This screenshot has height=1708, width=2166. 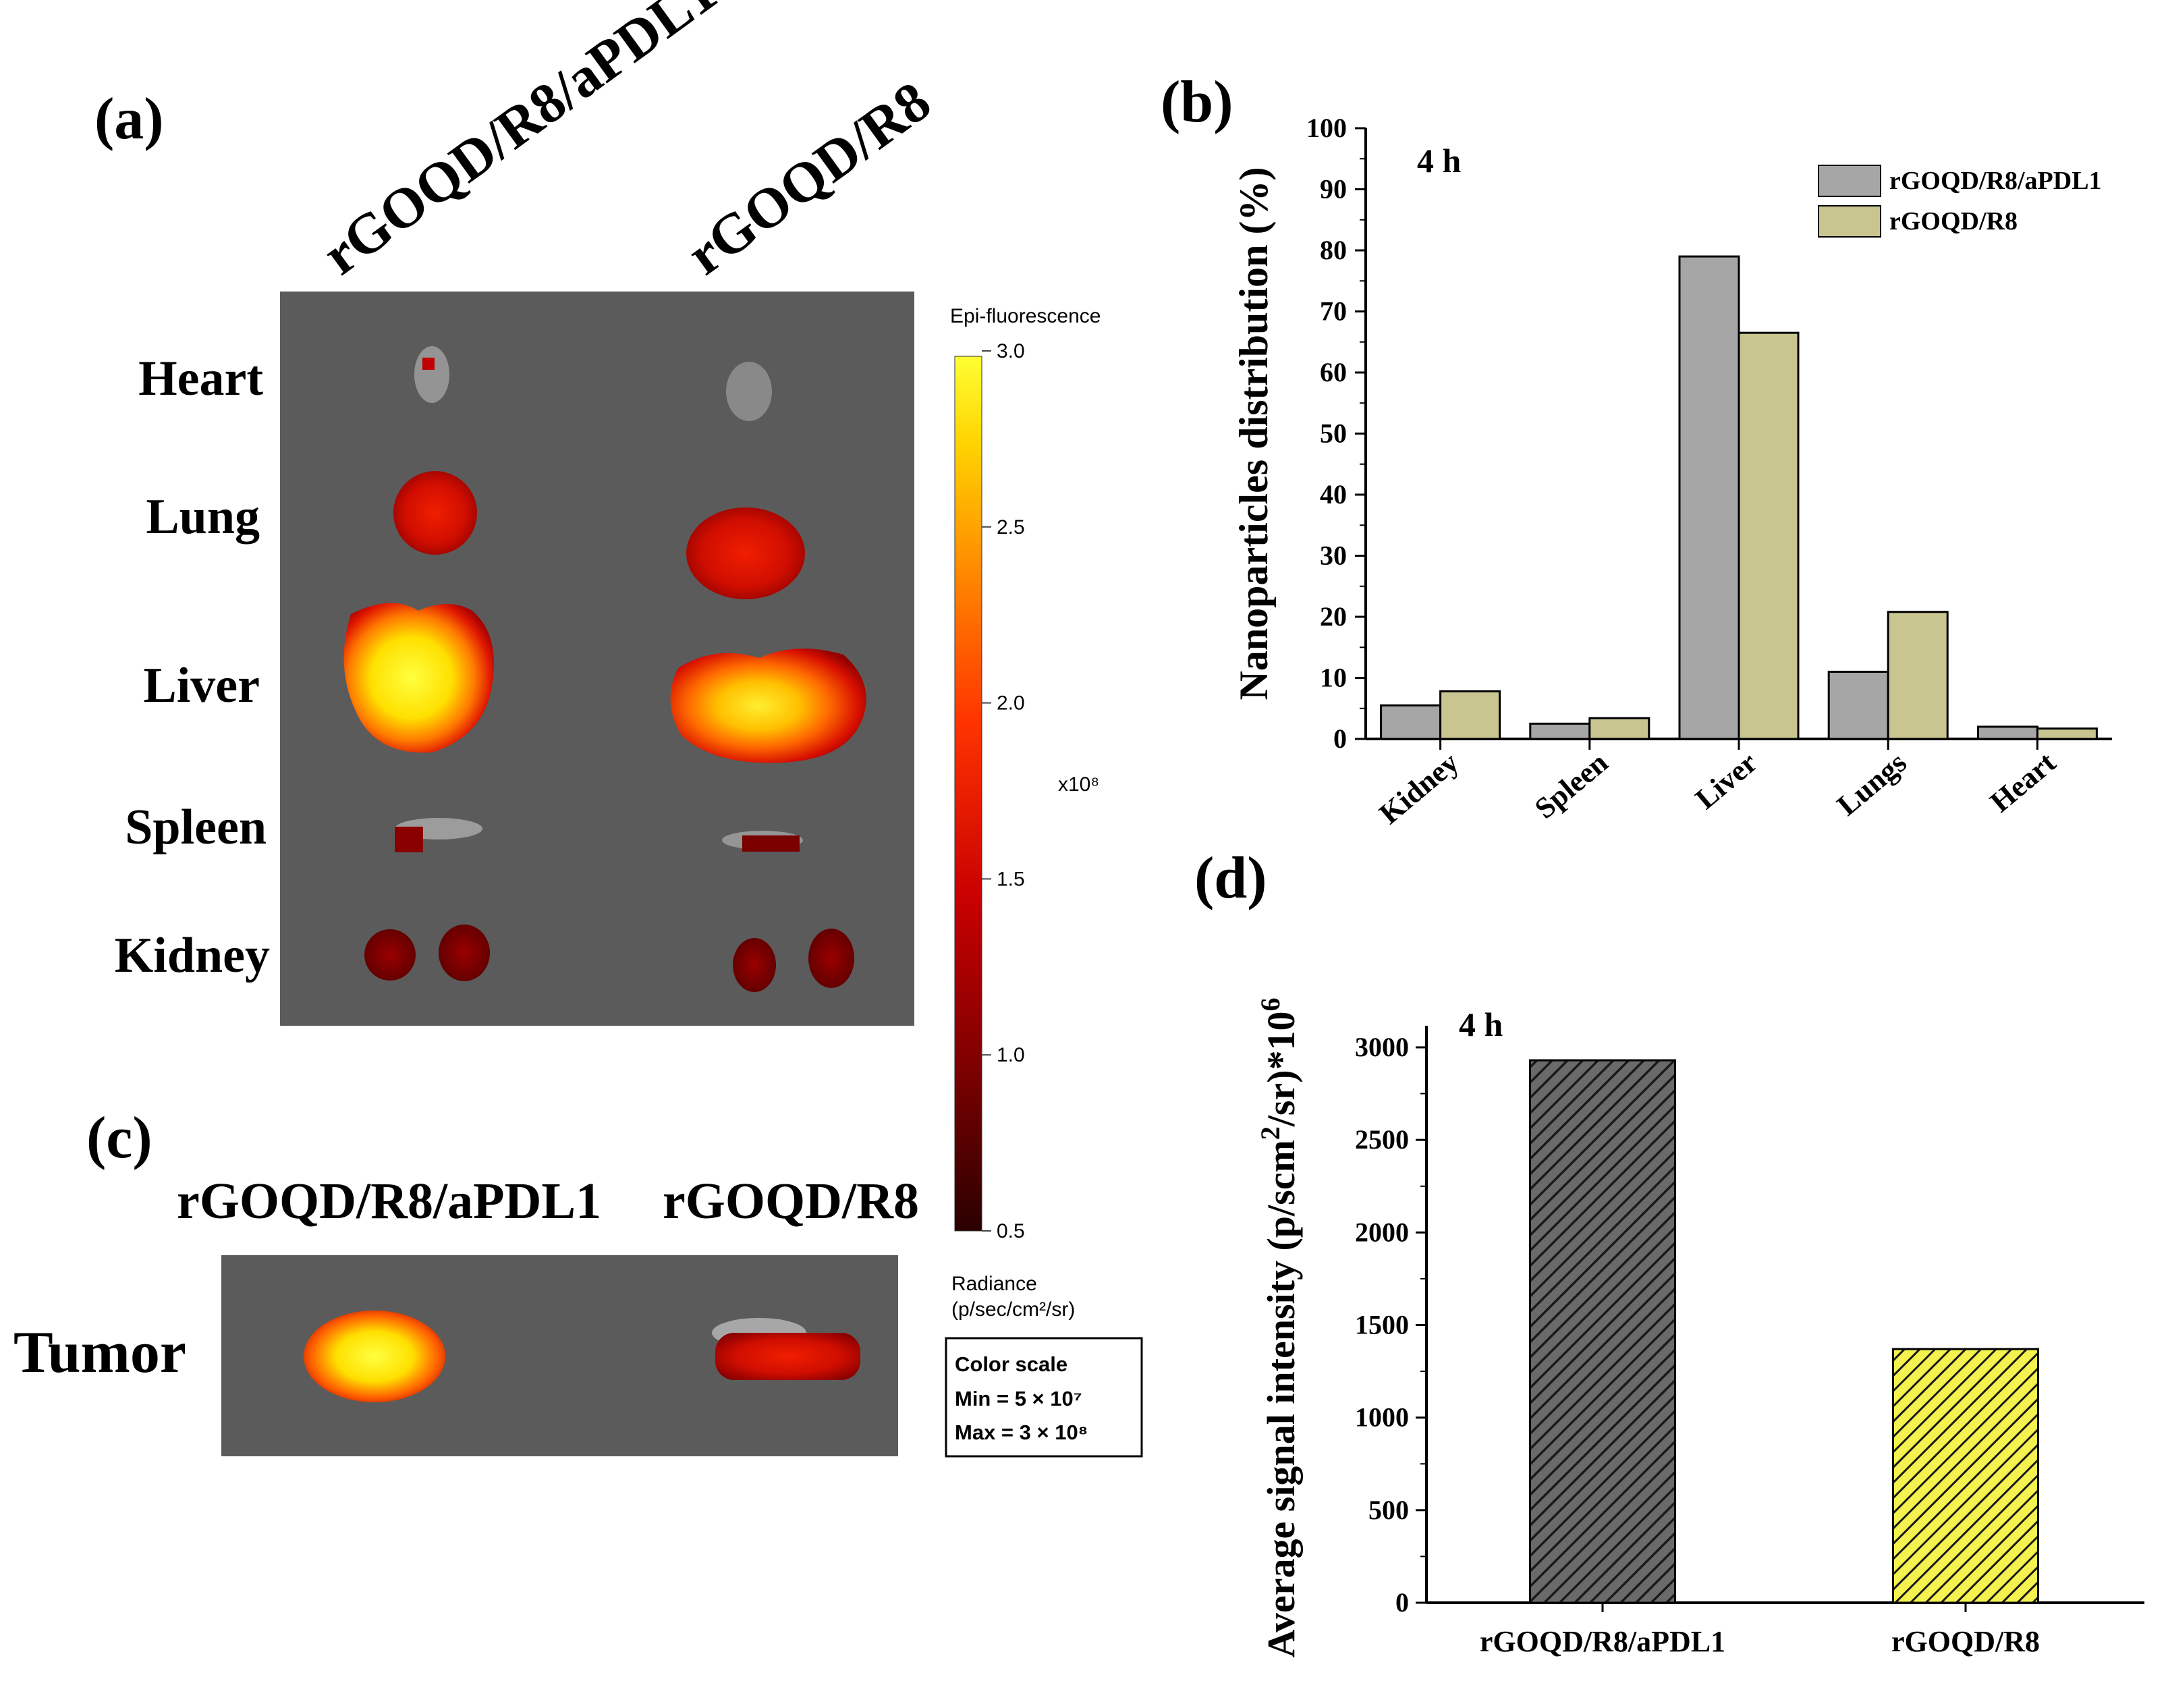 I want to click on x-tick-label: Lungs, so click(x=1871, y=784).